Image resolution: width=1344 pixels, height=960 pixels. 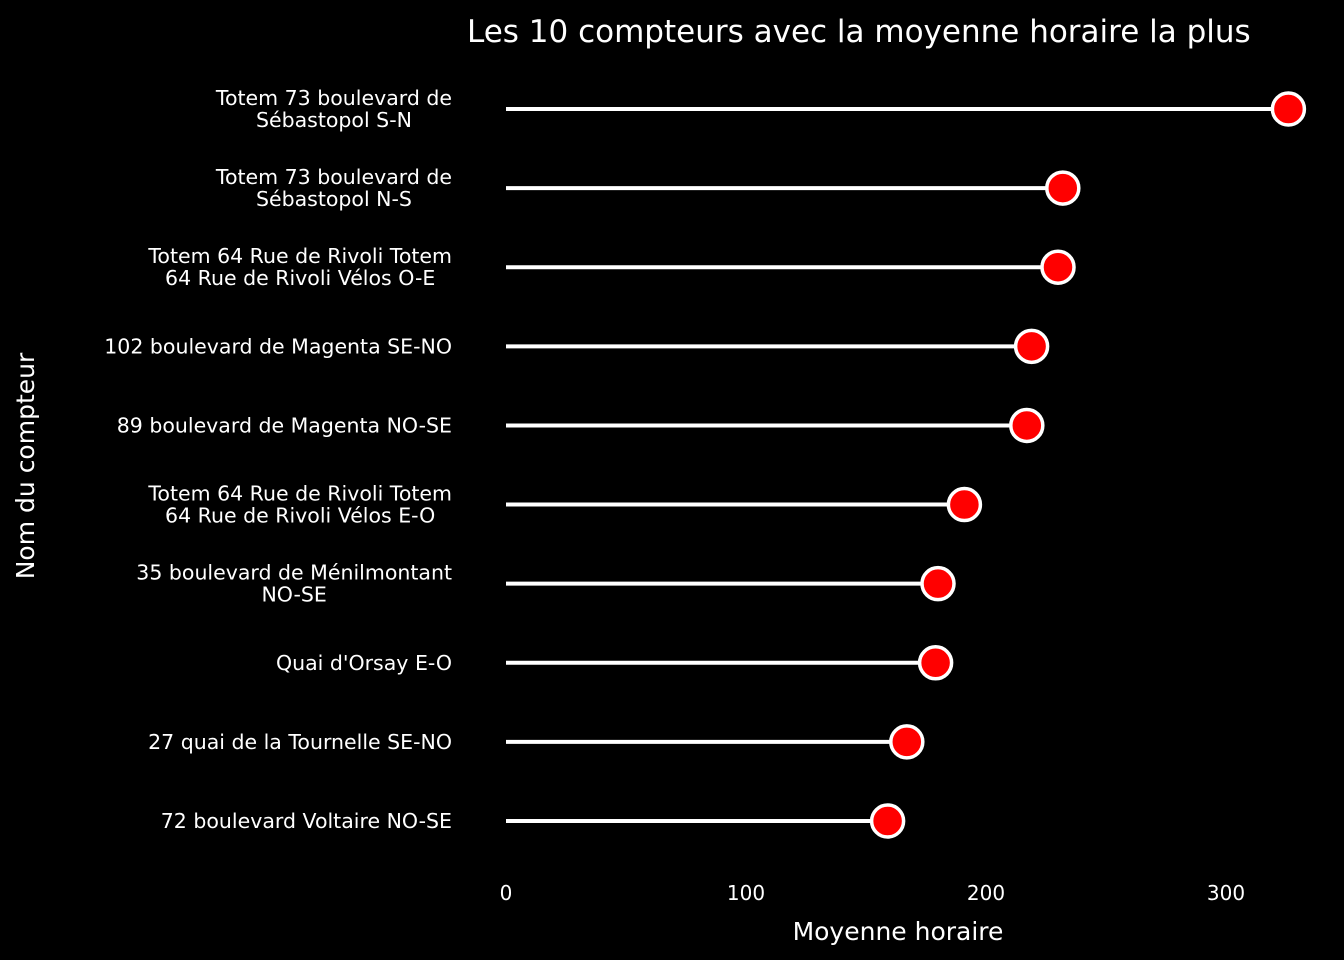 I want to click on x-tick-labels-group: 0 100 200 300, so click(x=872, y=893).